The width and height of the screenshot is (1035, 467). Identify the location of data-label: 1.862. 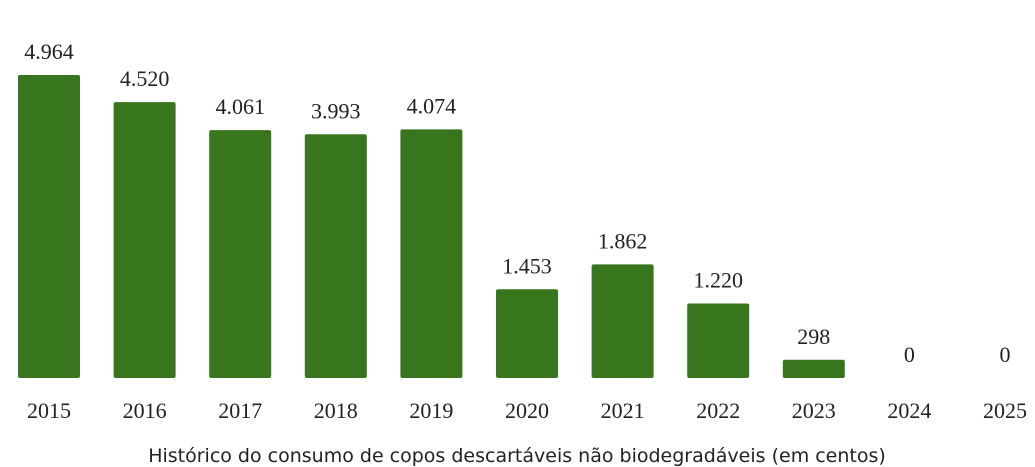
(623, 240).